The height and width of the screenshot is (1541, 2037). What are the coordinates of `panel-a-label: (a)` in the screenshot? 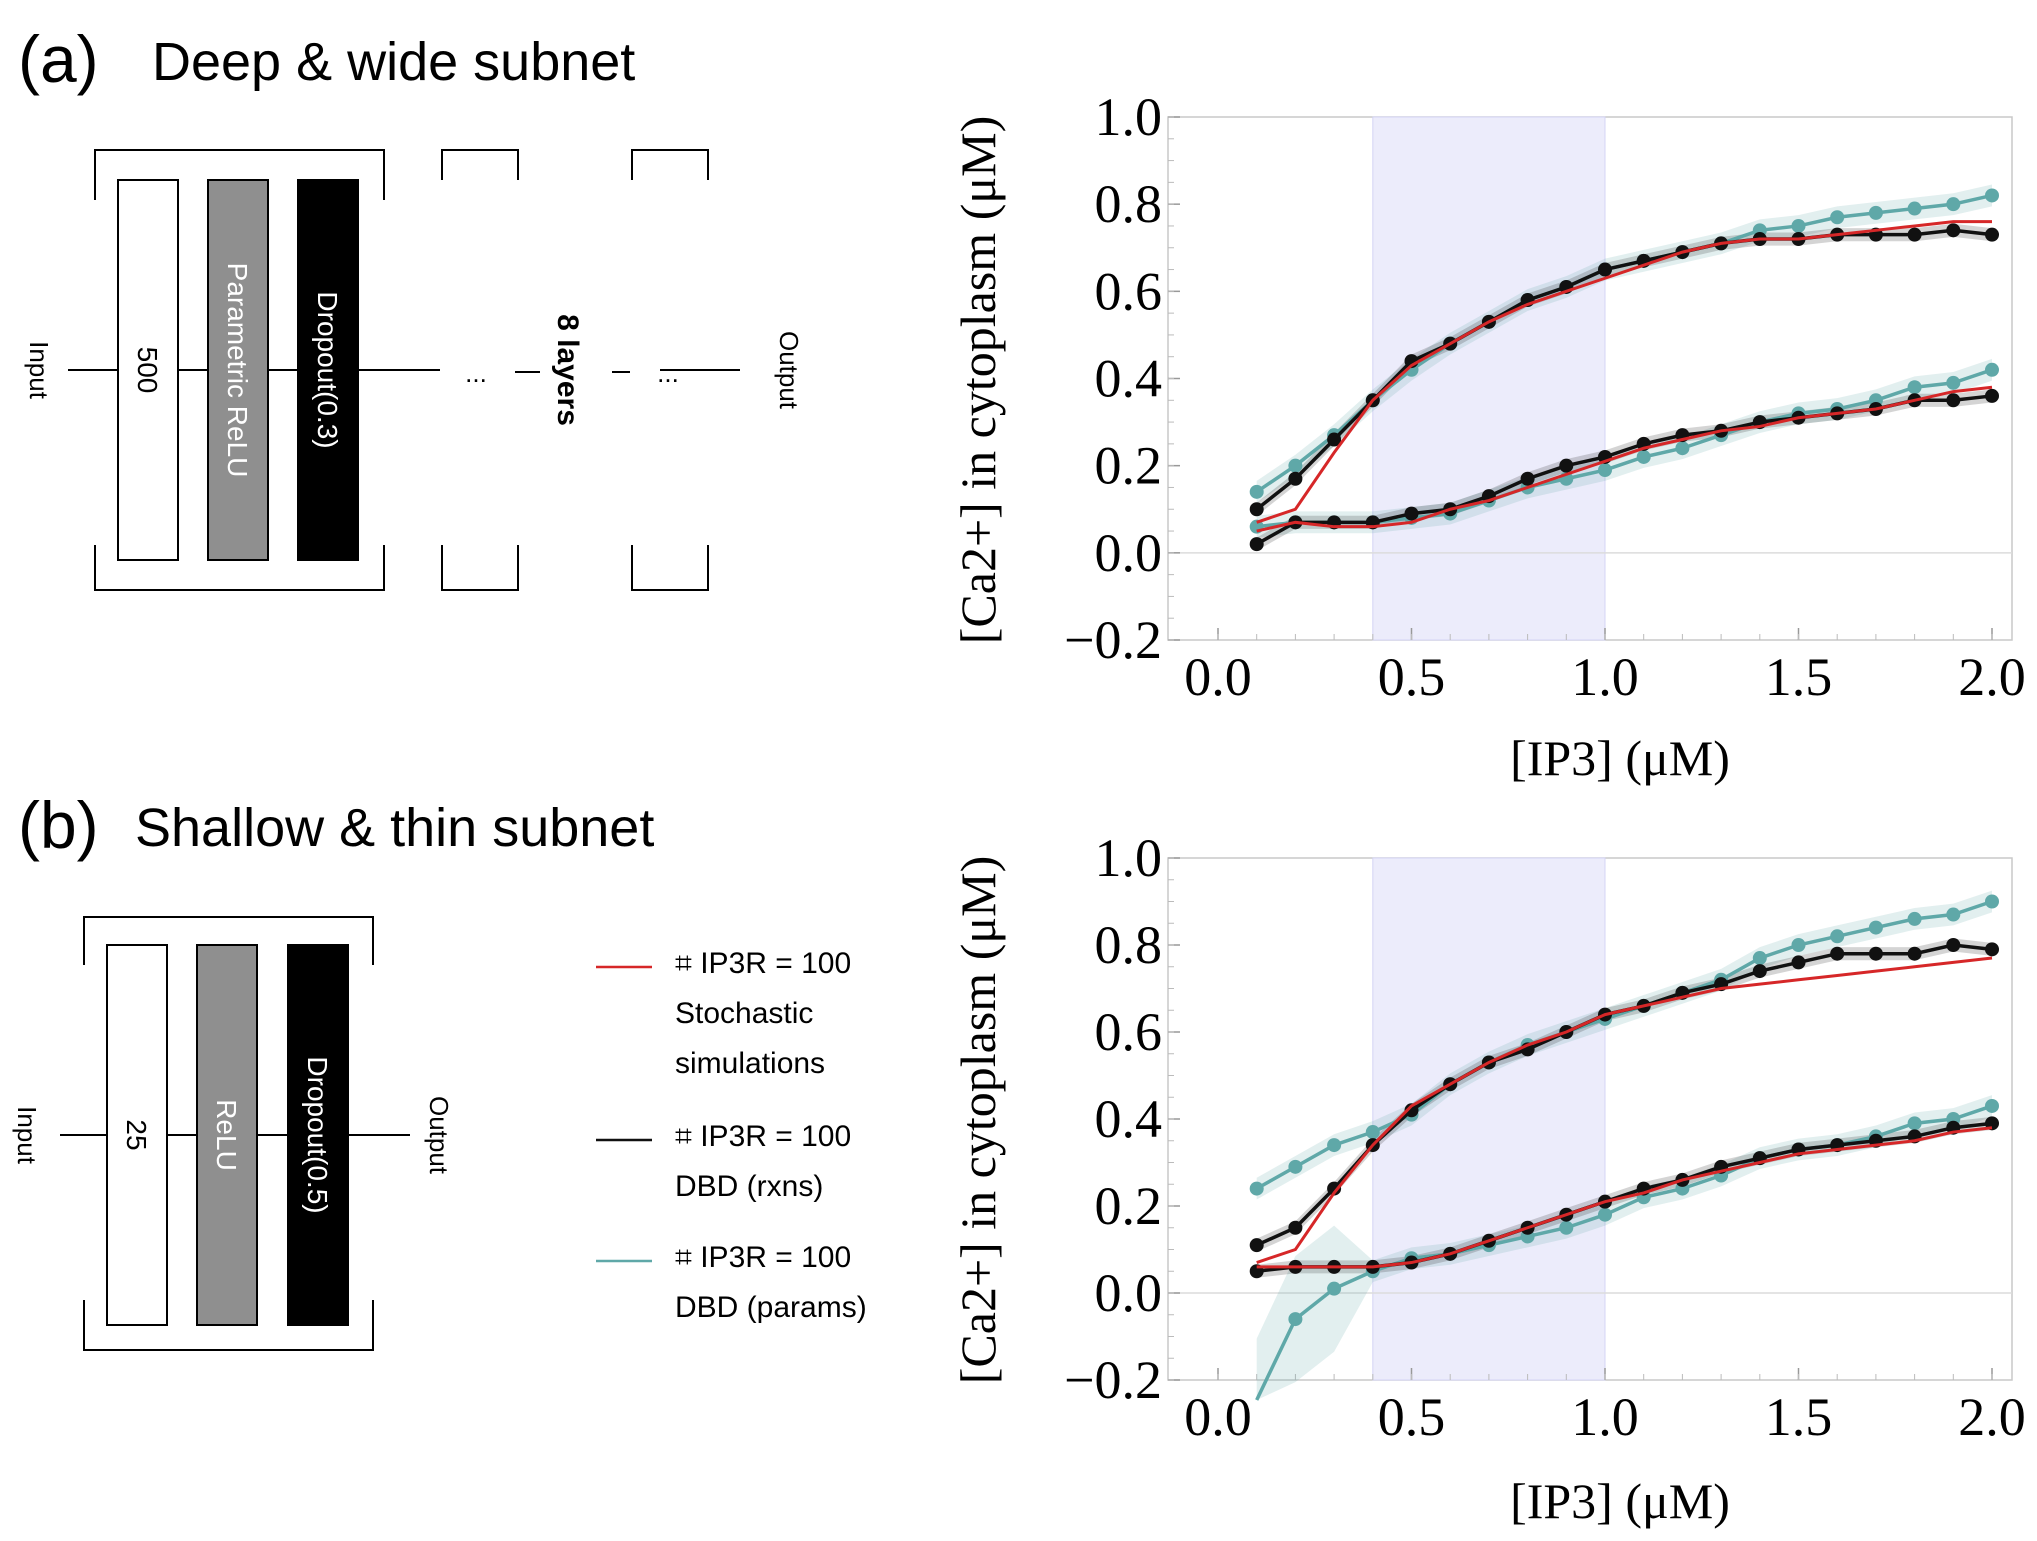 It's located at (58, 59).